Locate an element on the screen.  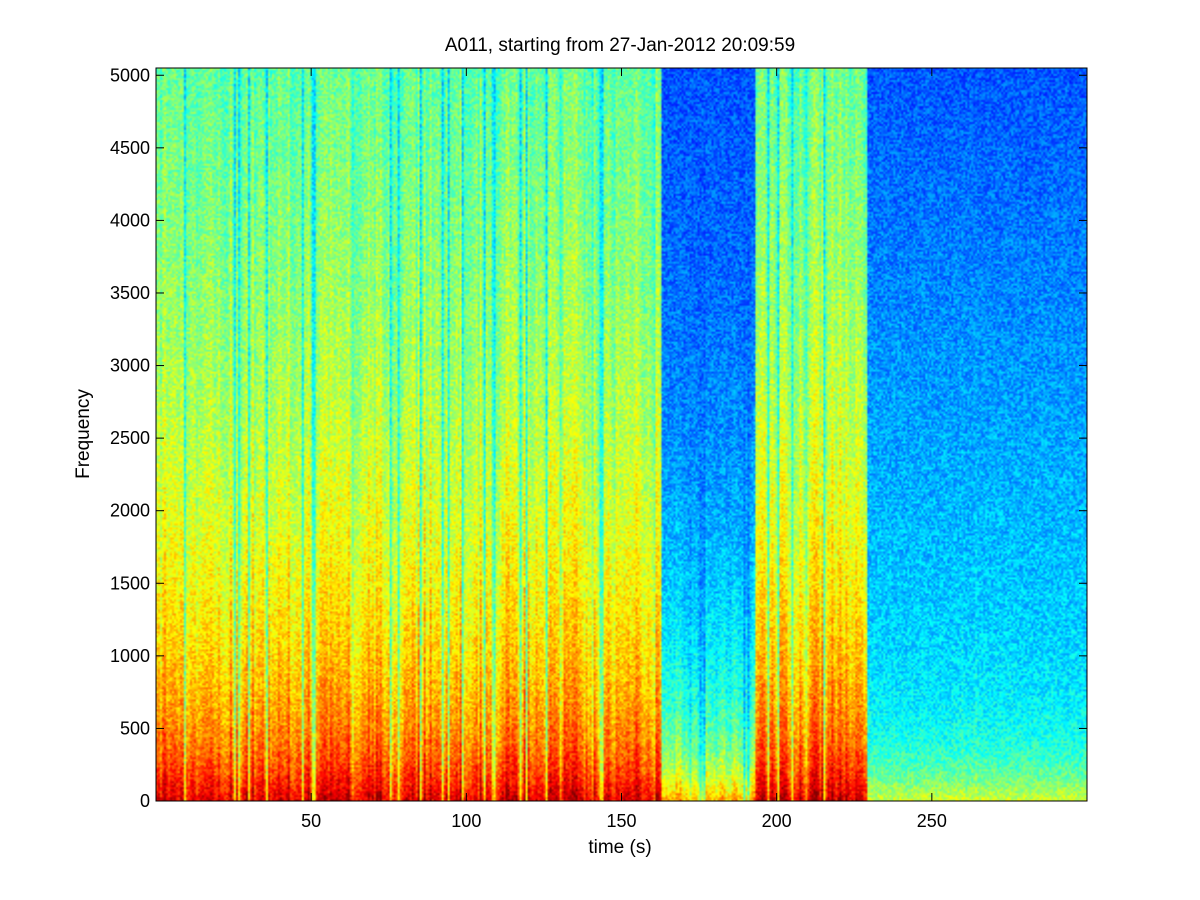
x-tick-label: 50 is located at coordinates (311, 821).